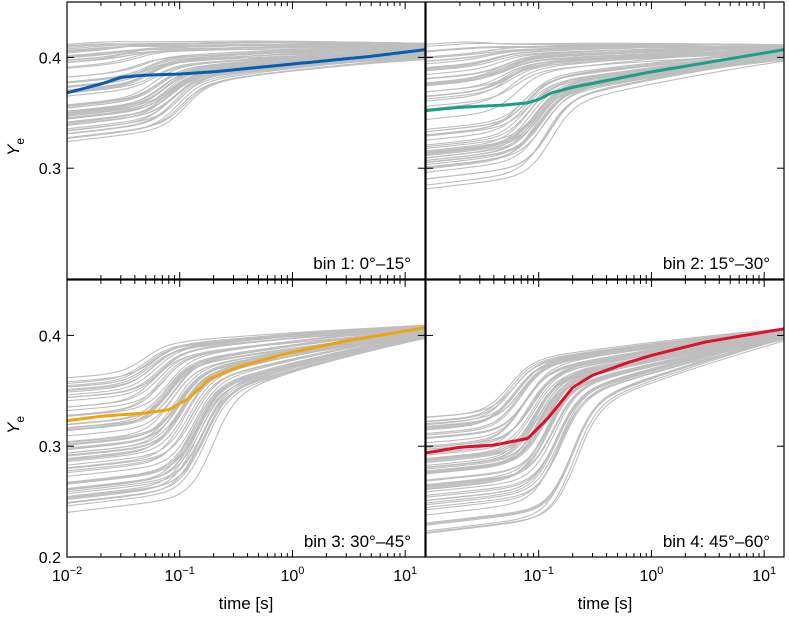  What do you see at coordinates (716, 541) in the screenshot?
I see `bin-label: bin 4: 45°–60°` at bounding box center [716, 541].